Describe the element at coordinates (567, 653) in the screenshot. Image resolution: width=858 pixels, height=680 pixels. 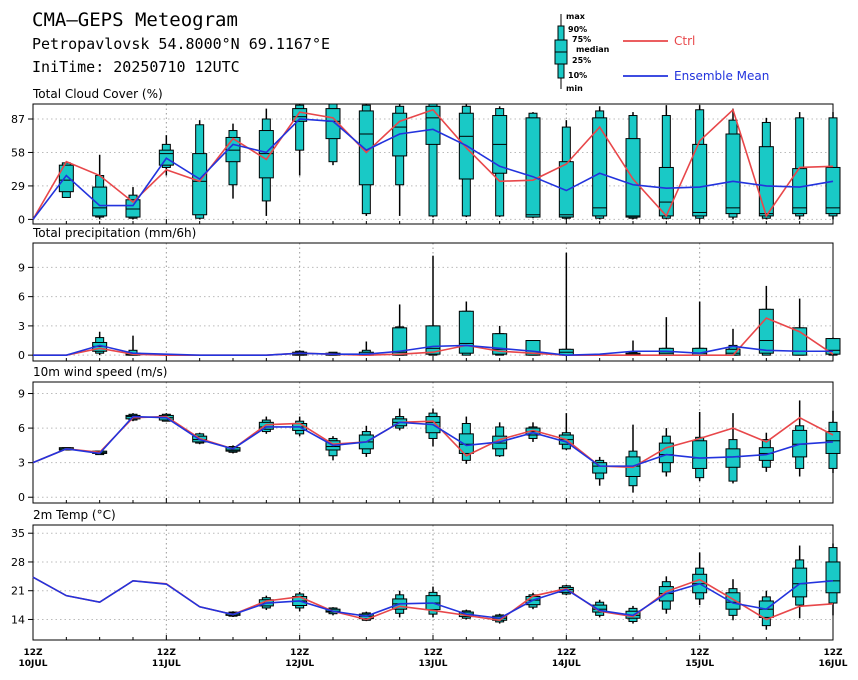
I see `x-label-hour-4: 12Z` at that location.